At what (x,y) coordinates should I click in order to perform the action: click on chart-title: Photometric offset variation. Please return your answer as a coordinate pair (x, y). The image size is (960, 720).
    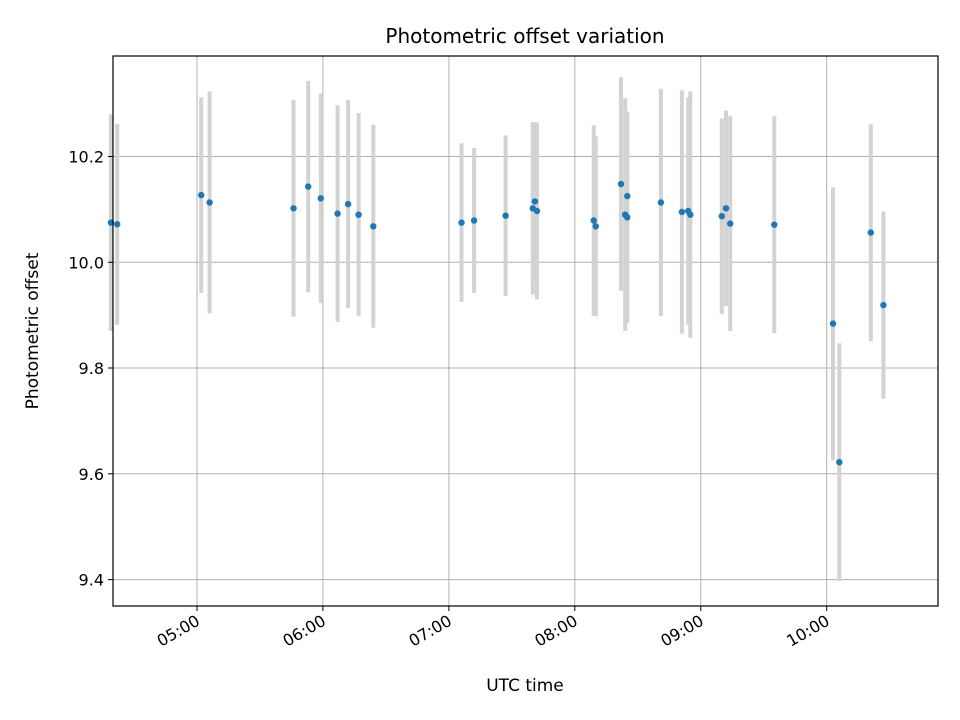
    Looking at the image, I should click on (524, 36).